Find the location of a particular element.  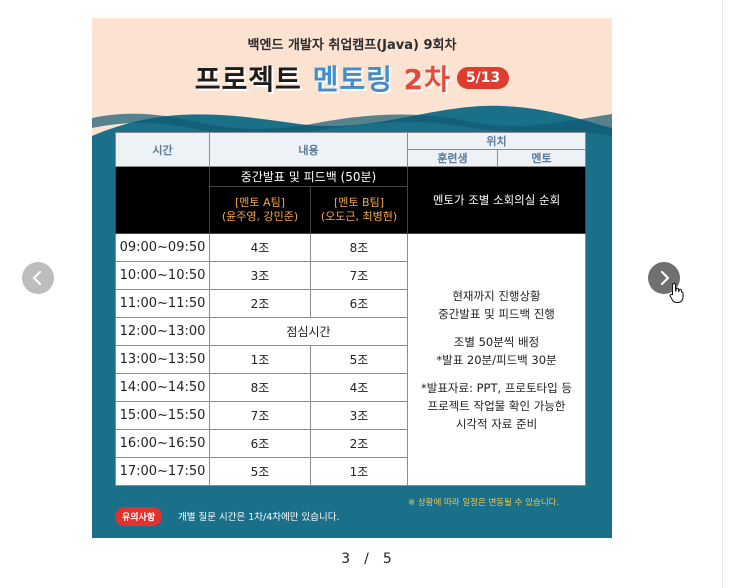

carousel-pager: 3 / 5 is located at coordinates (366, 559).